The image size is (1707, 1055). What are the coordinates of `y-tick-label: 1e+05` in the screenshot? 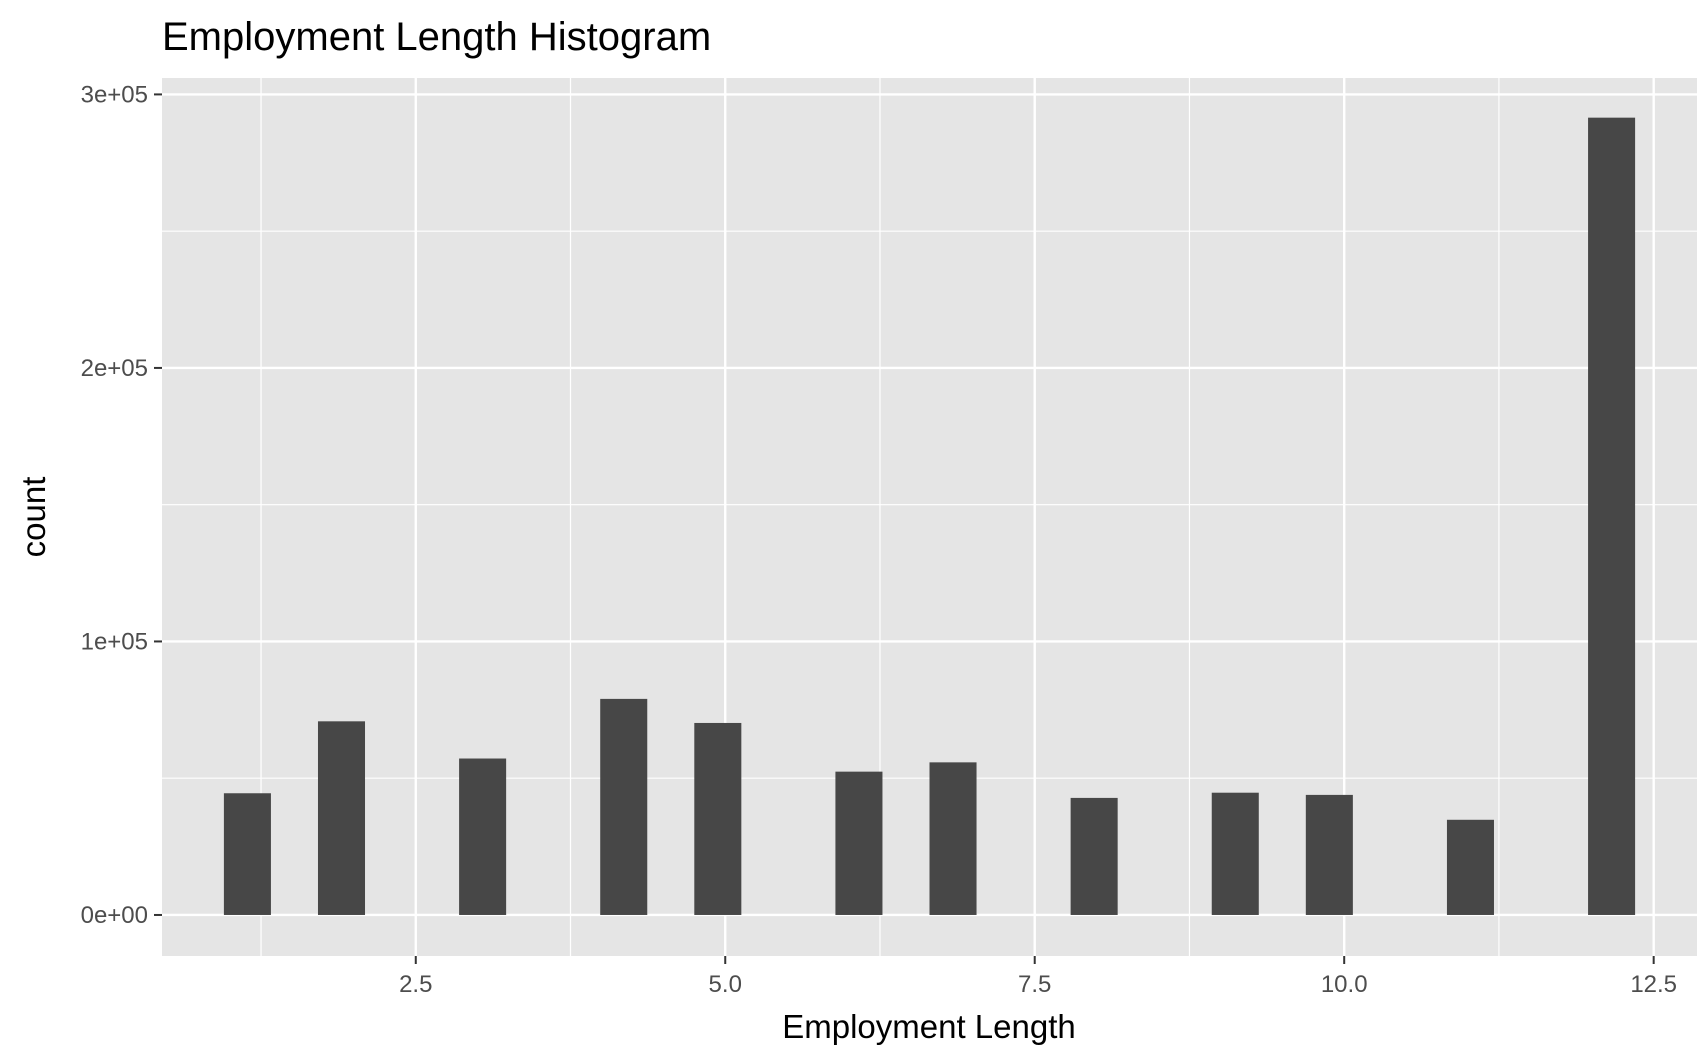 It's located at (114, 641).